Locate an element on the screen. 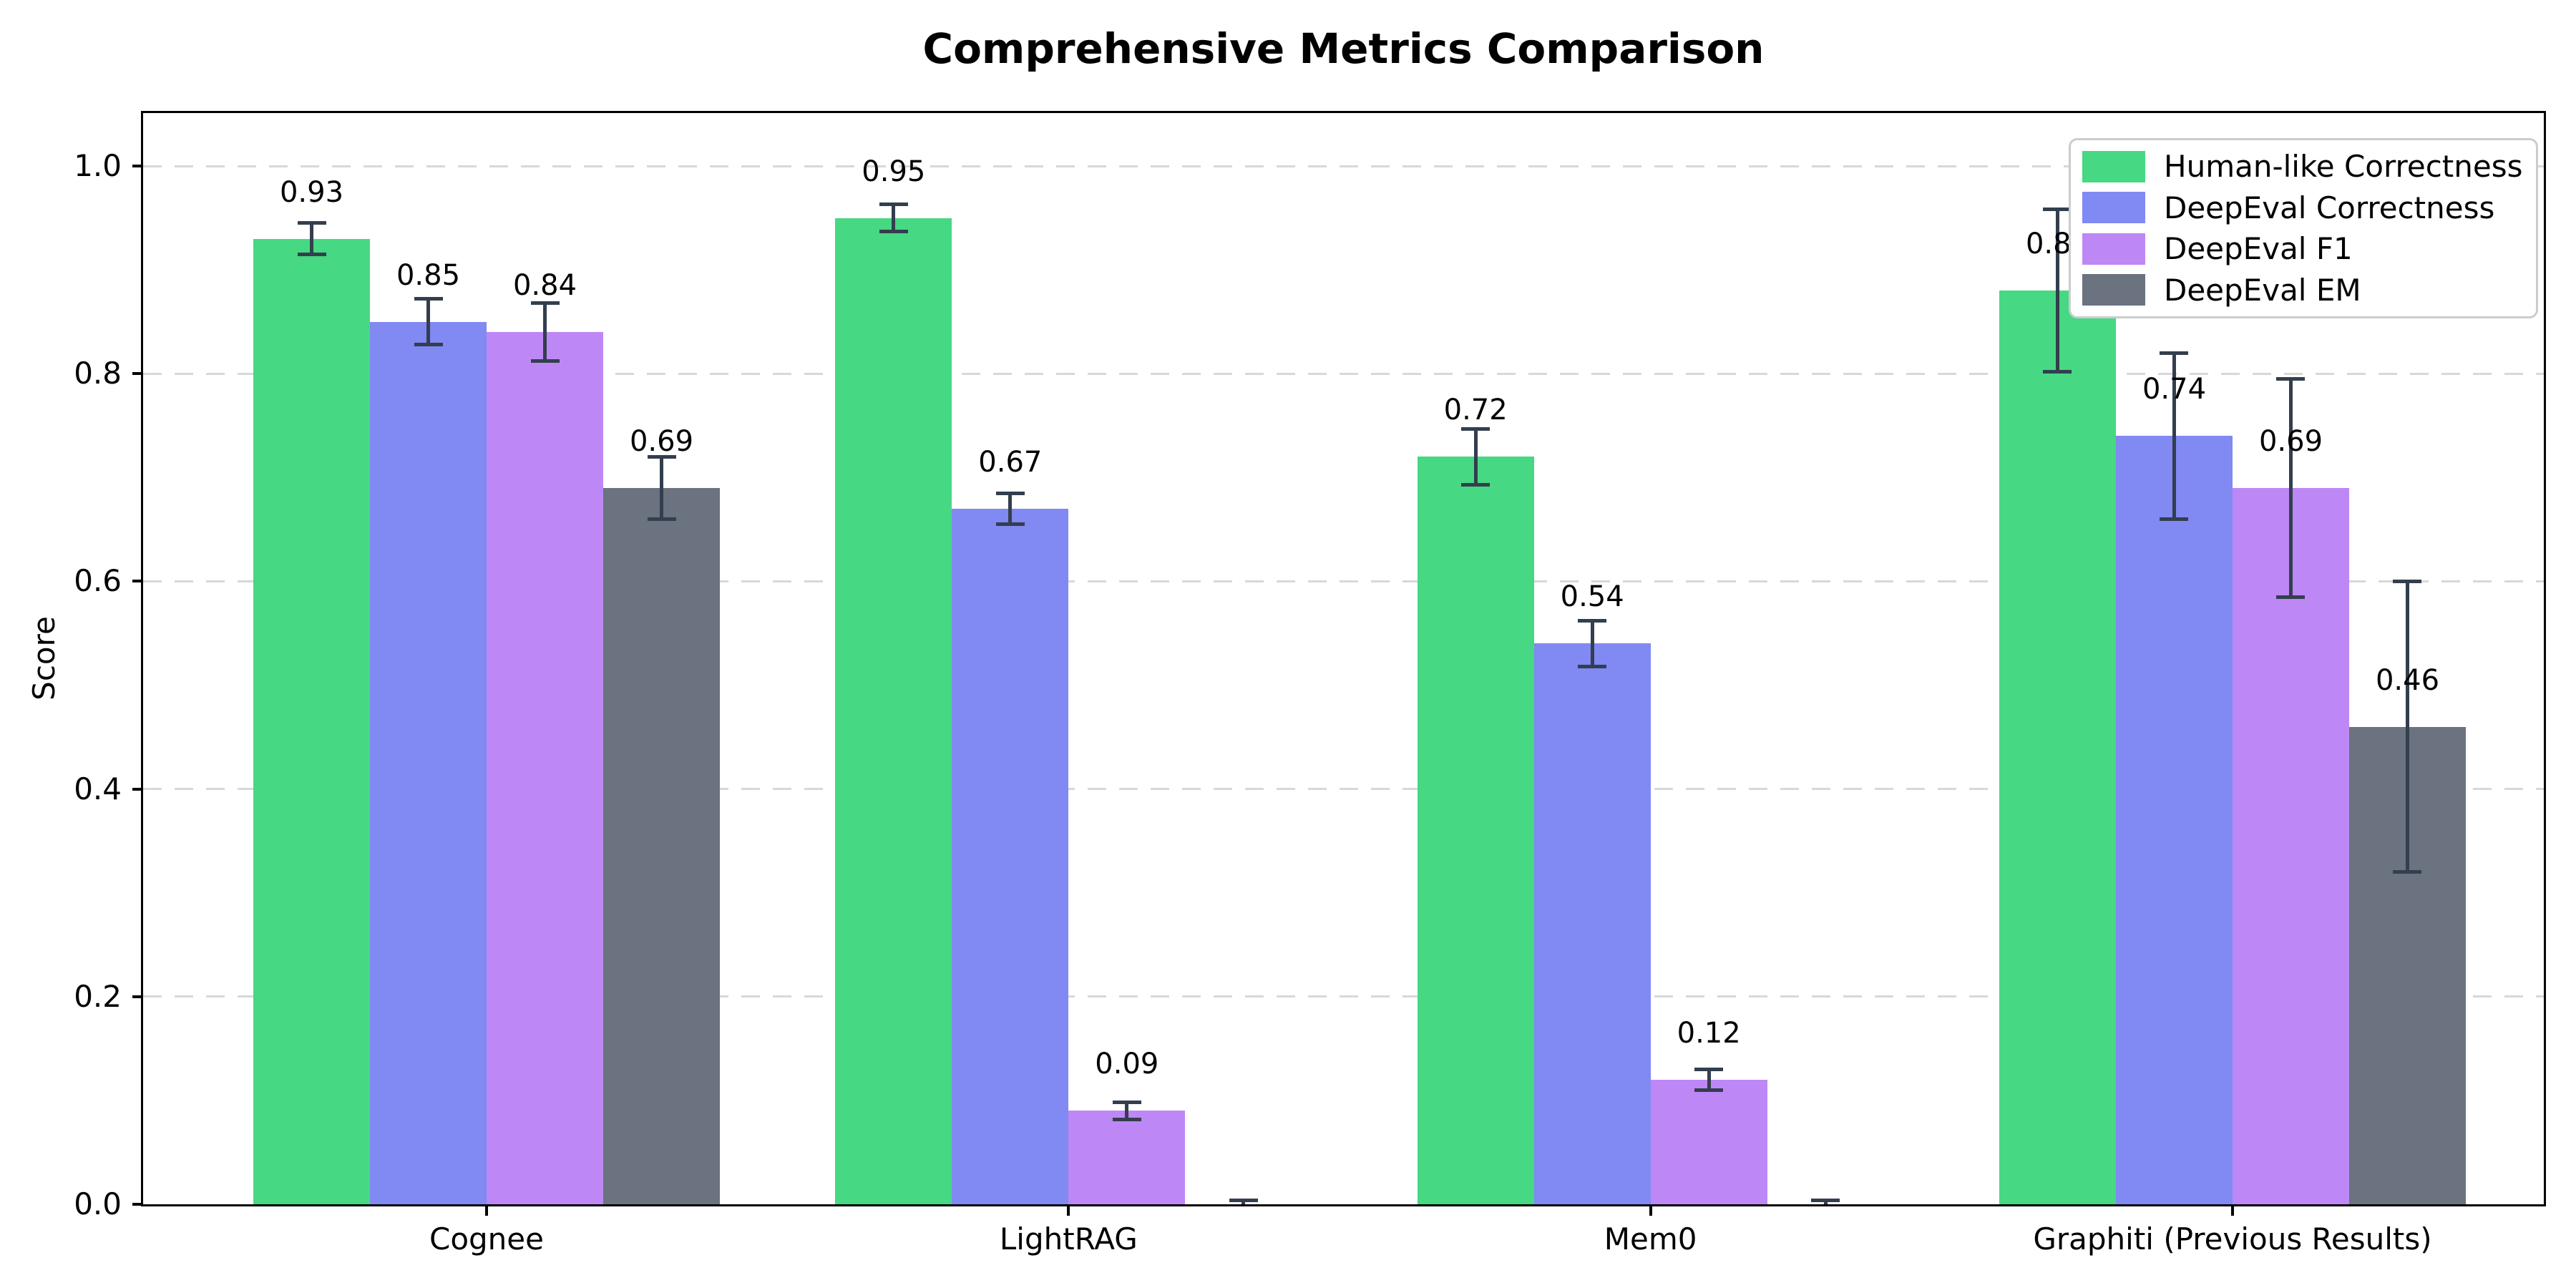 The image size is (2576, 1288). legend-swatch-deepeval-correctness is located at coordinates (2113, 208).